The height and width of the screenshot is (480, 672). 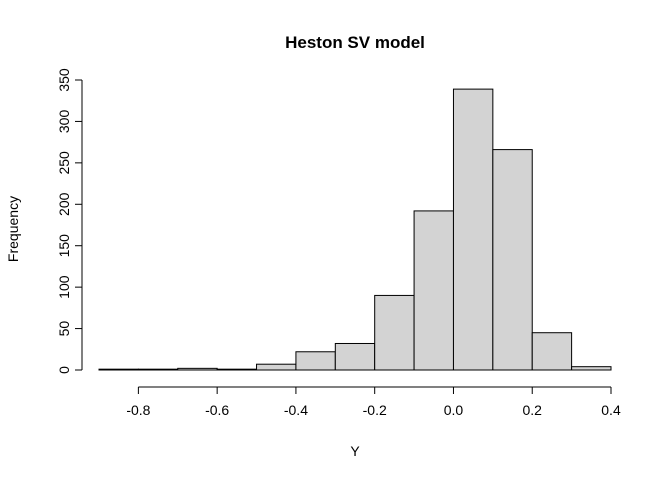 What do you see at coordinates (64, 204) in the screenshot?
I see `y-tick-label: 200` at bounding box center [64, 204].